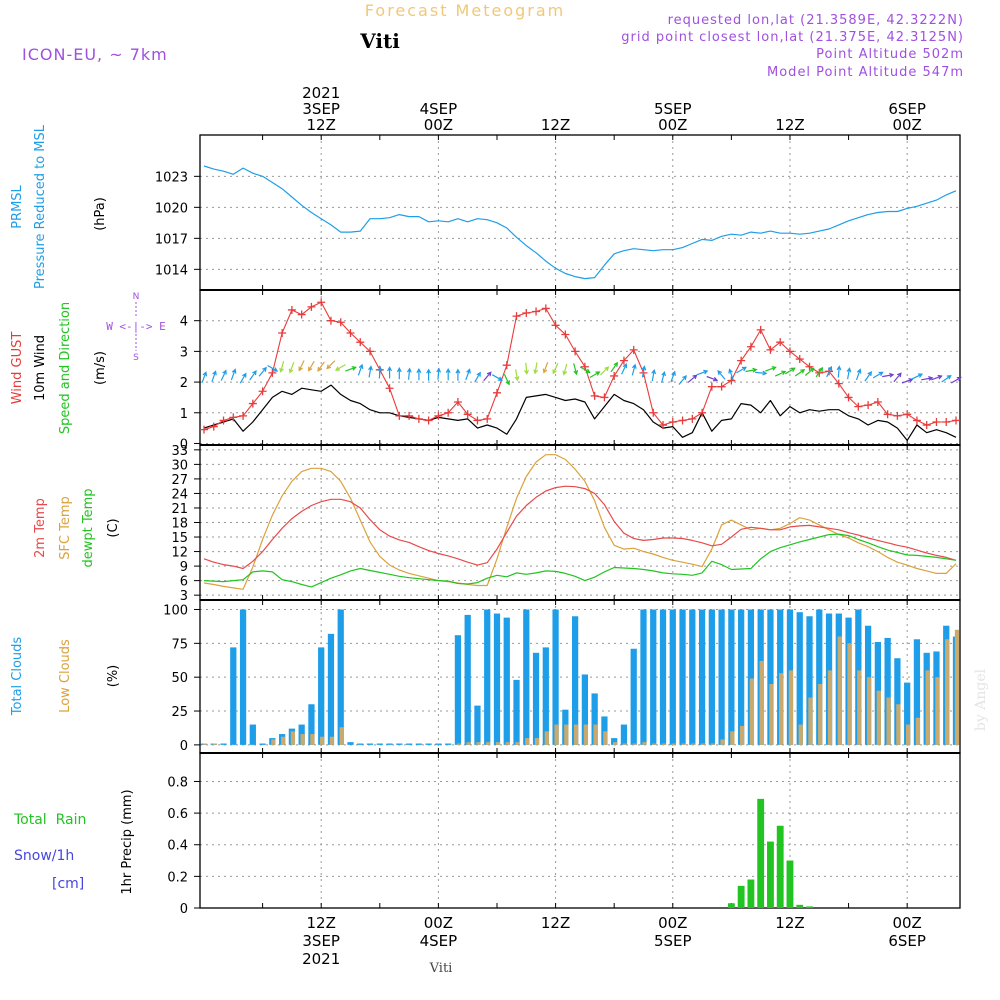 This screenshot has width=1000, height=1000. I want to click on y-tick-label: 1023, so click(171, 177).